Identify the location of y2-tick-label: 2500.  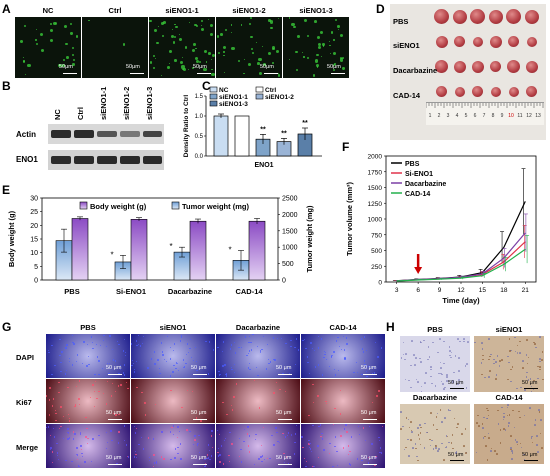
(290, 199).